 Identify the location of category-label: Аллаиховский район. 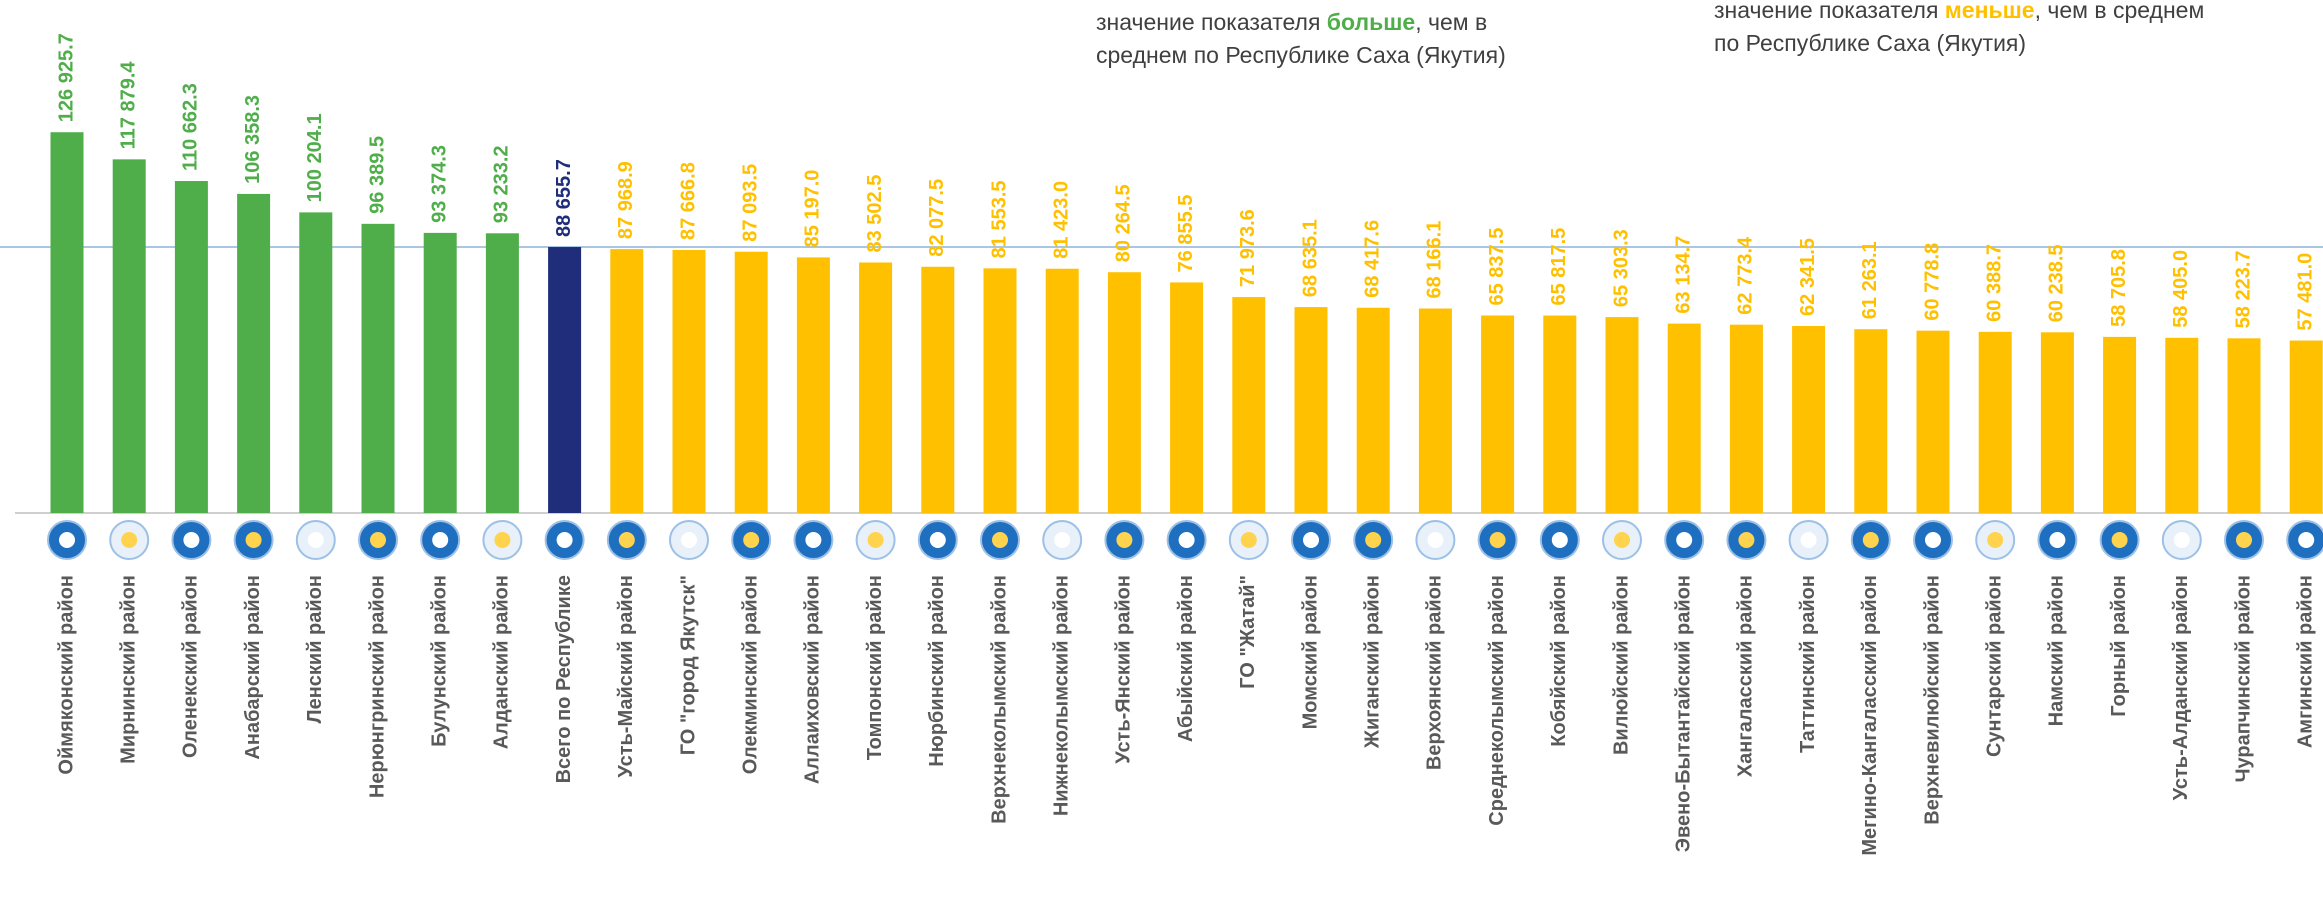
(813, 679).